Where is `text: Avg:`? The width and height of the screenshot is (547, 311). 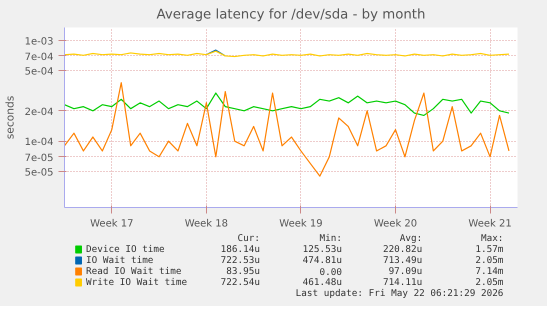 text: Avg: is located at coordinates (411, 238).